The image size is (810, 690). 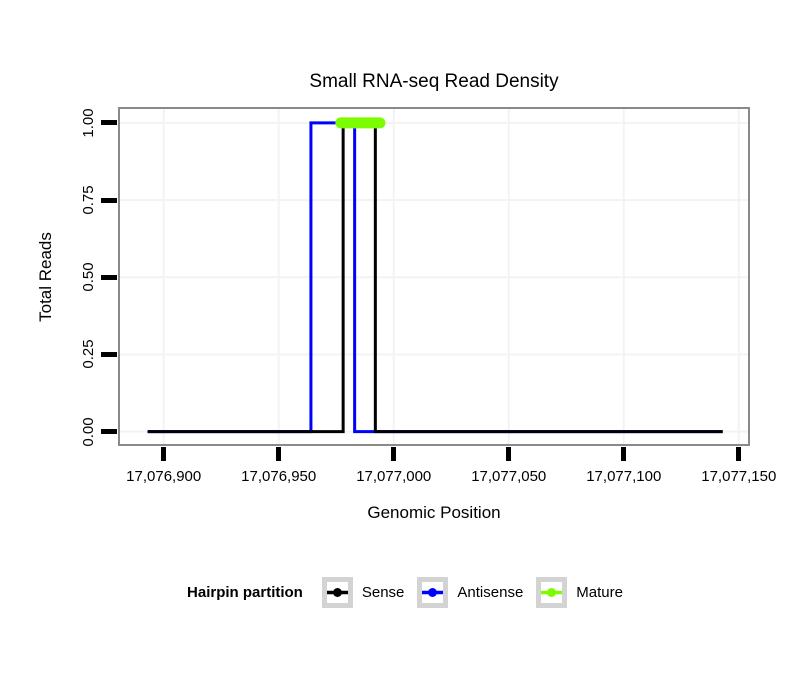 What do you see at coordinates (88, 277) in the screenshot?
I see `y-tick-label: 0.50` at bounding box center [88, 277].